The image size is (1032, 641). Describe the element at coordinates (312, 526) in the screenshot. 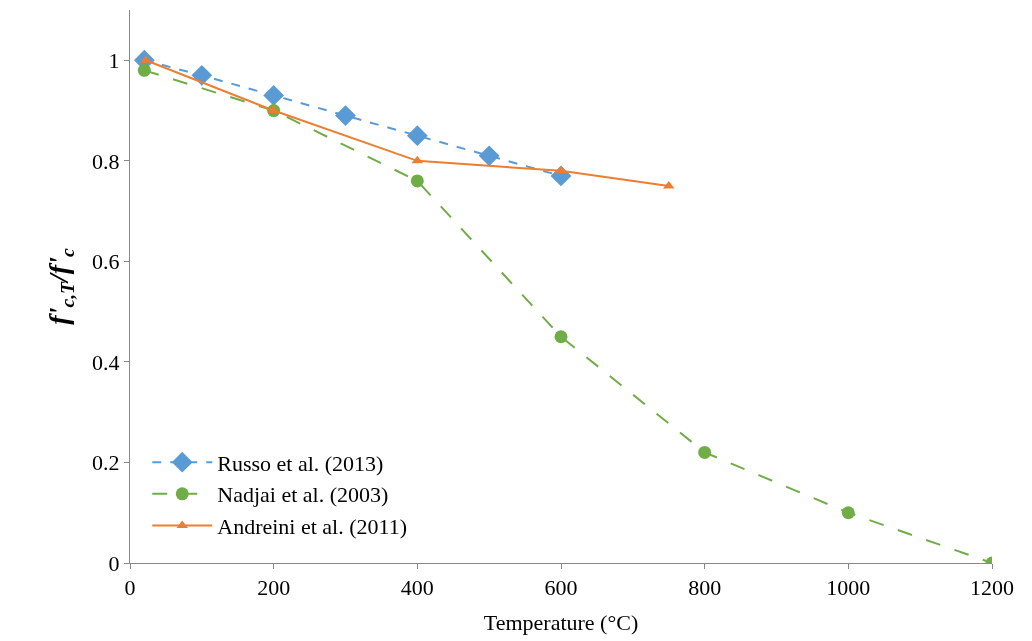

I see `legend-label: Andreini et al. (2011)` at that location.